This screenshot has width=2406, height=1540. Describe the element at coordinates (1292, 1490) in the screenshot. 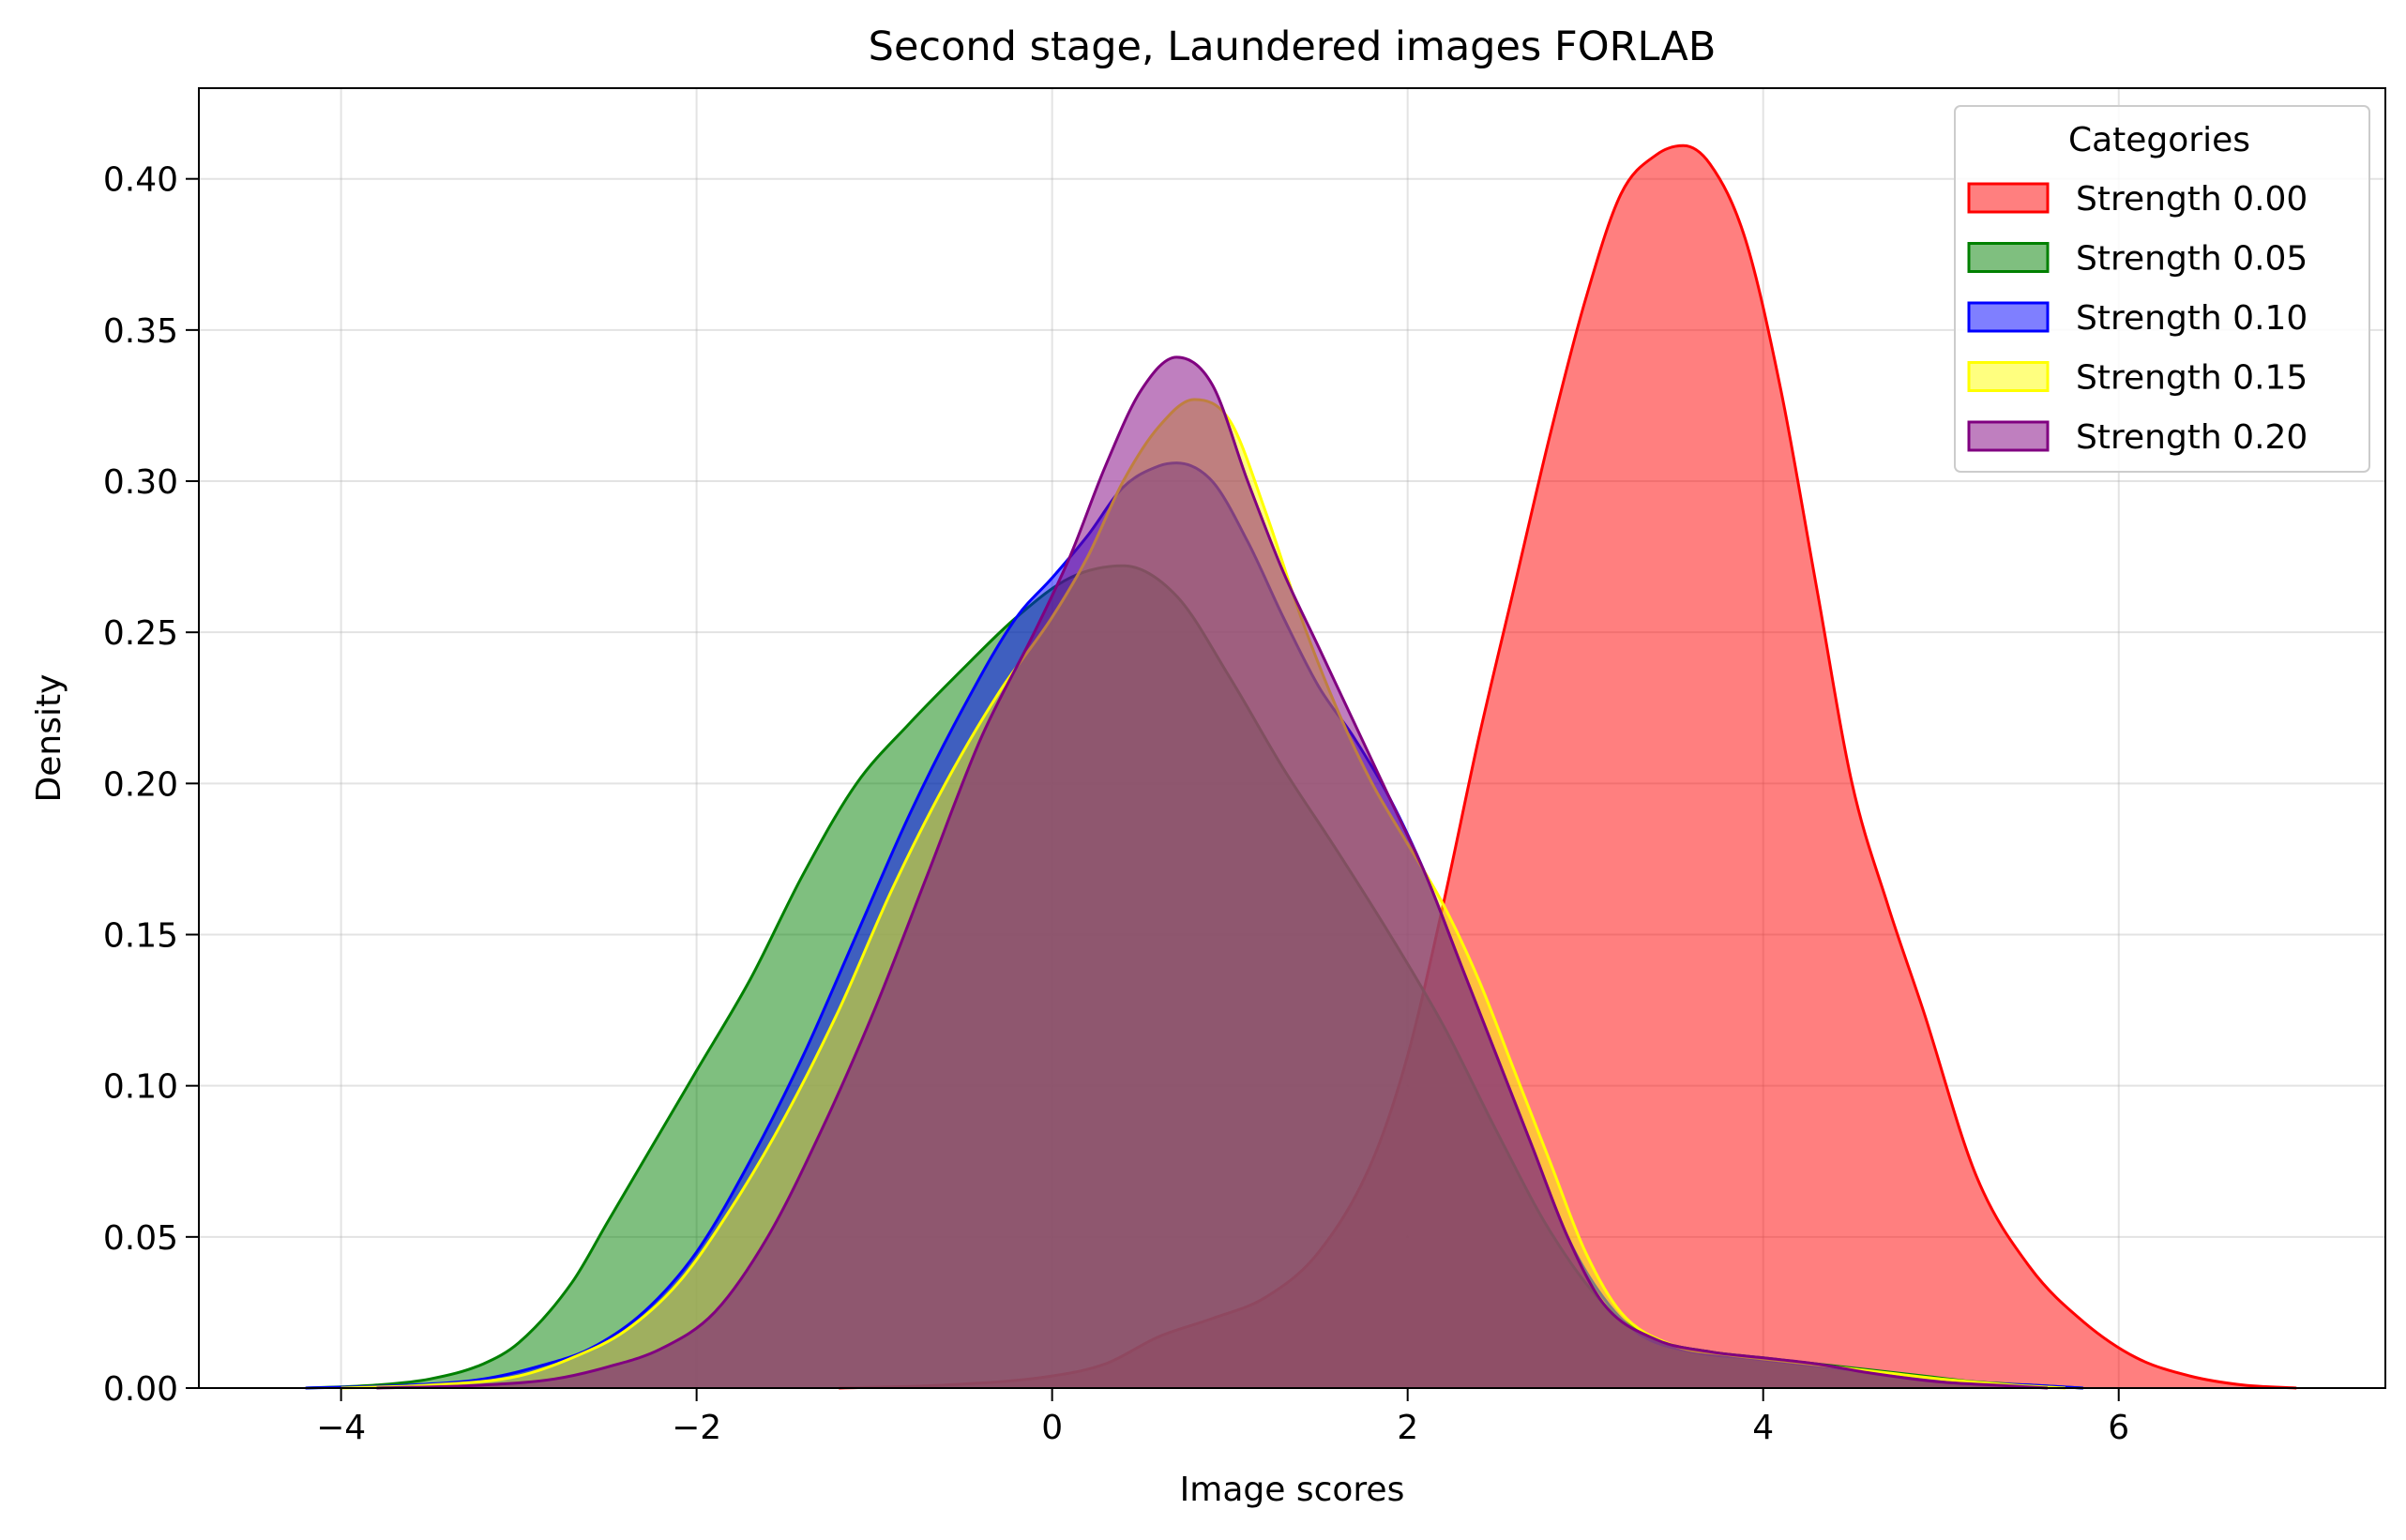

I see `x-axis-label: Image scores` at that location.